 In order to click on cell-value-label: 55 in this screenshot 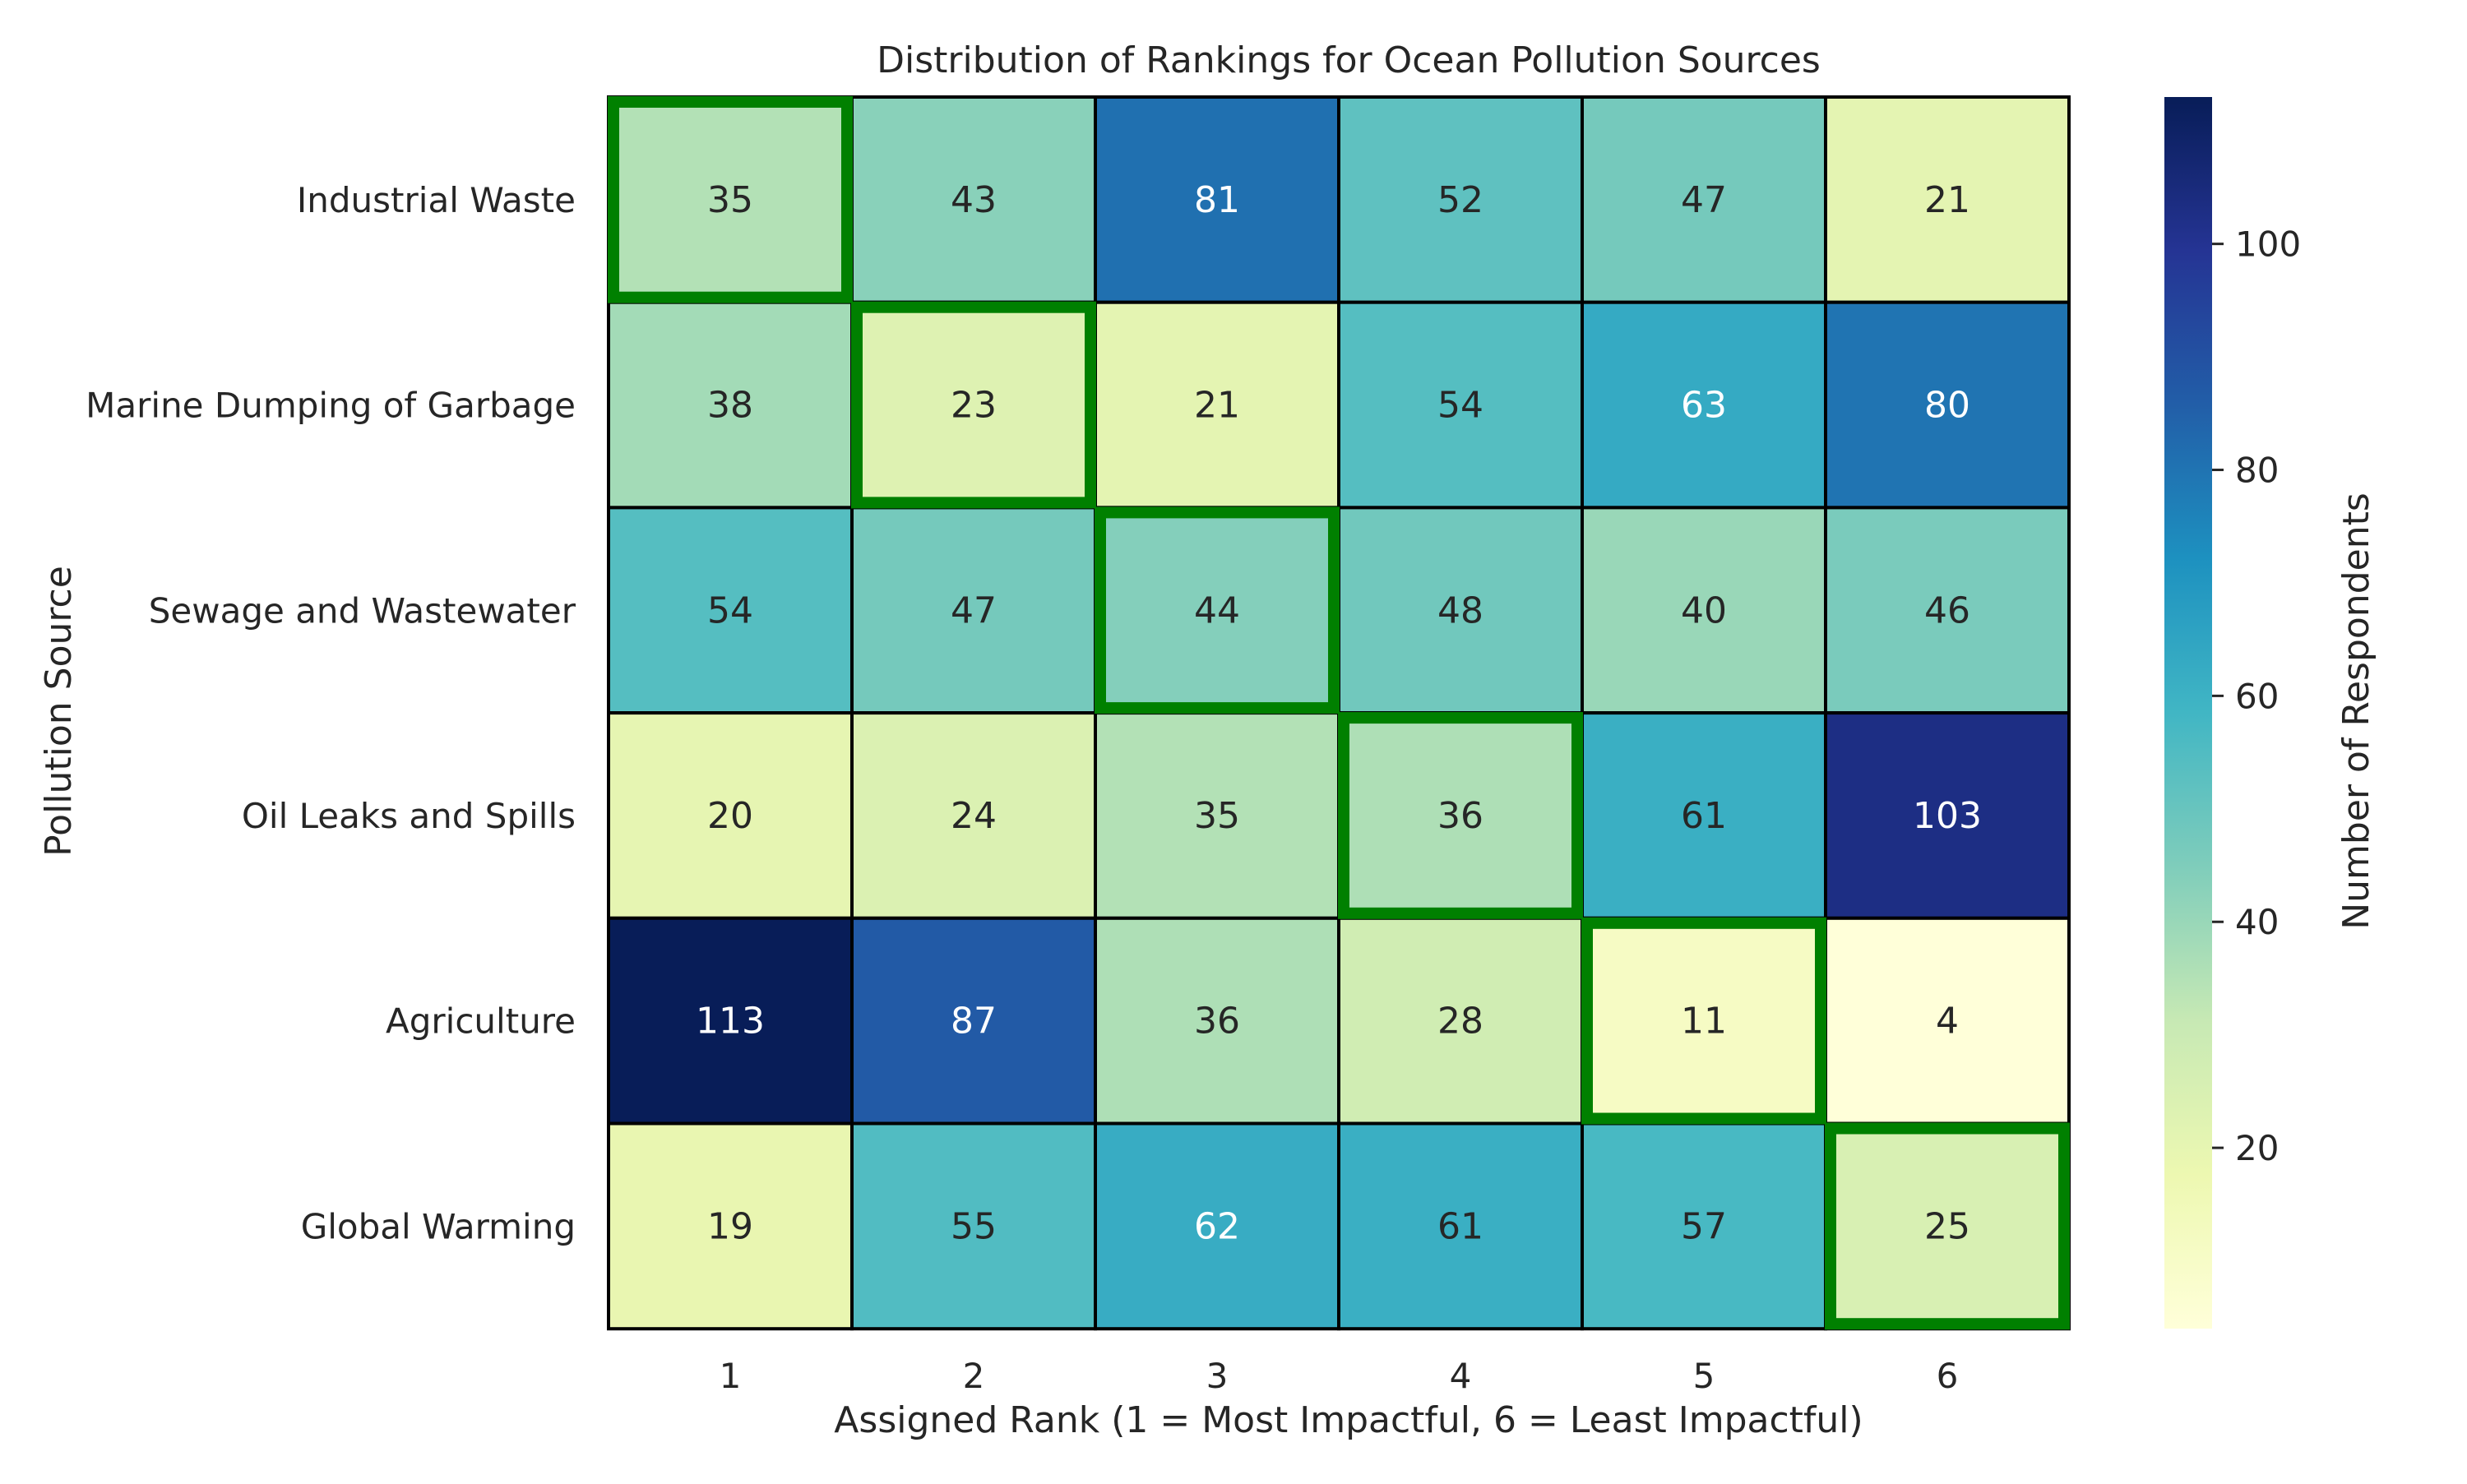, I will do `click(974, 1226)`.